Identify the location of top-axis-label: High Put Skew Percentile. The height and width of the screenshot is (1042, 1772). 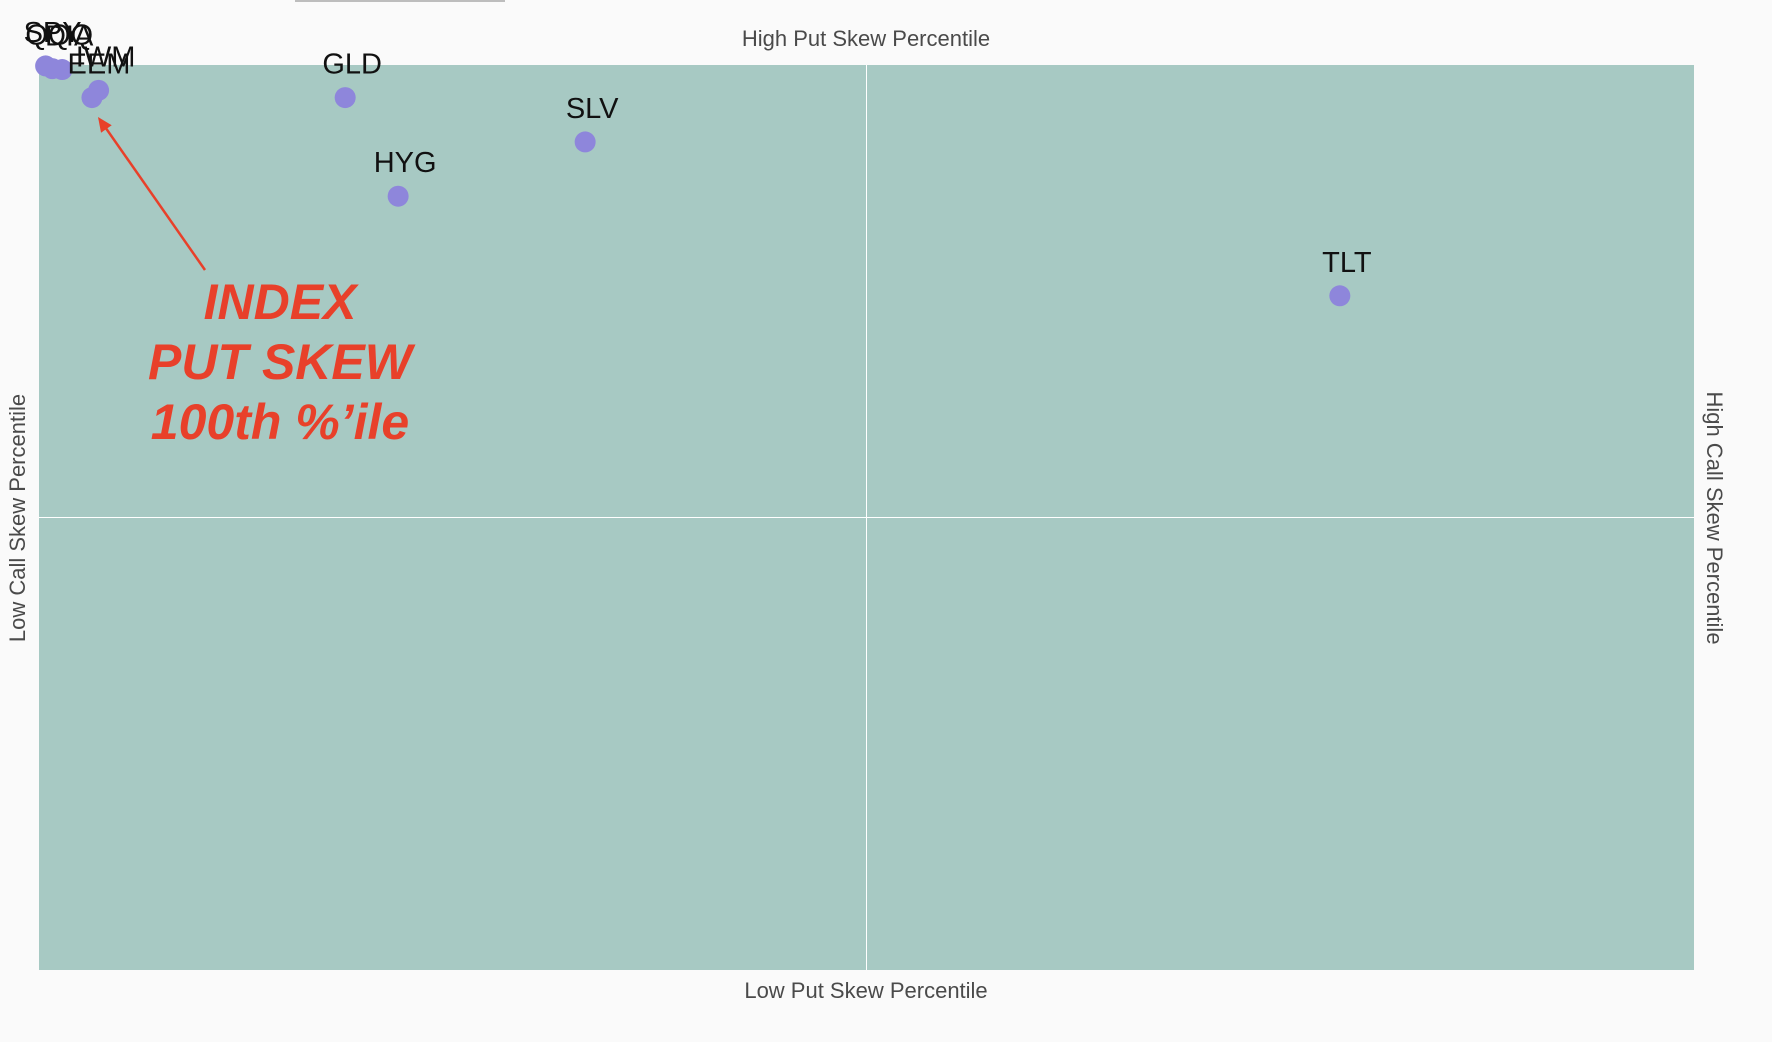
(866, 38).